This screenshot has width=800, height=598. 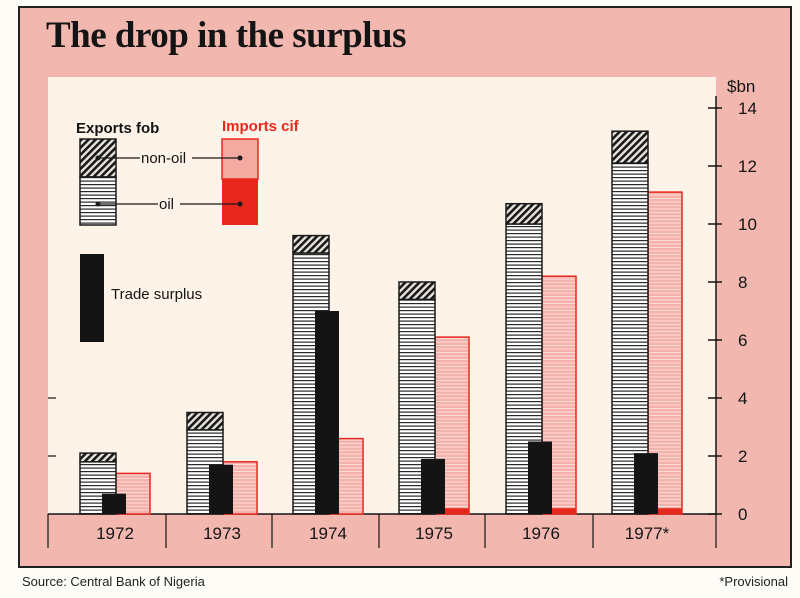 I want to click on y-tick-label: 14, so click(x=747, y=108).